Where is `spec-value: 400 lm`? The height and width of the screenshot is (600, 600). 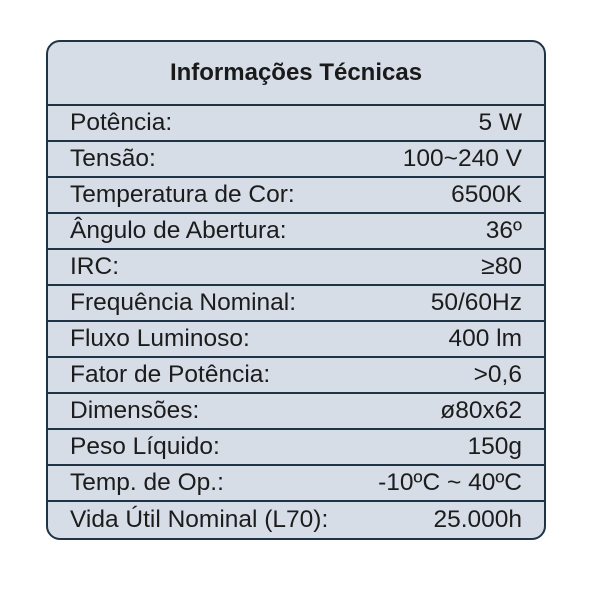 spec-value: 400 lm is located at coordinates (485, 338).